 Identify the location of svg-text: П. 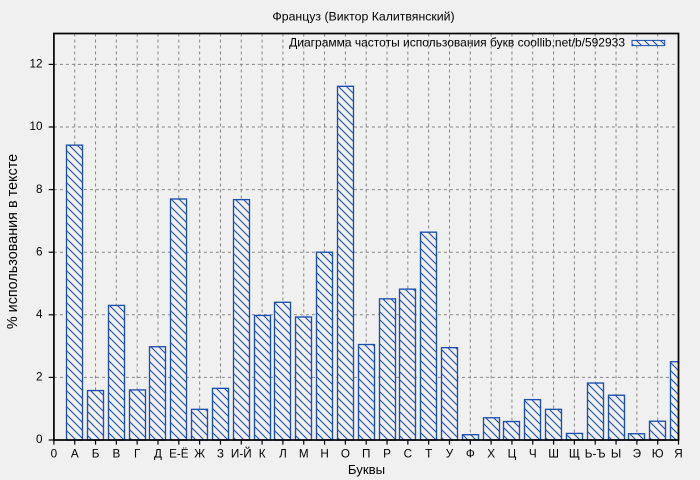
(366, 454).